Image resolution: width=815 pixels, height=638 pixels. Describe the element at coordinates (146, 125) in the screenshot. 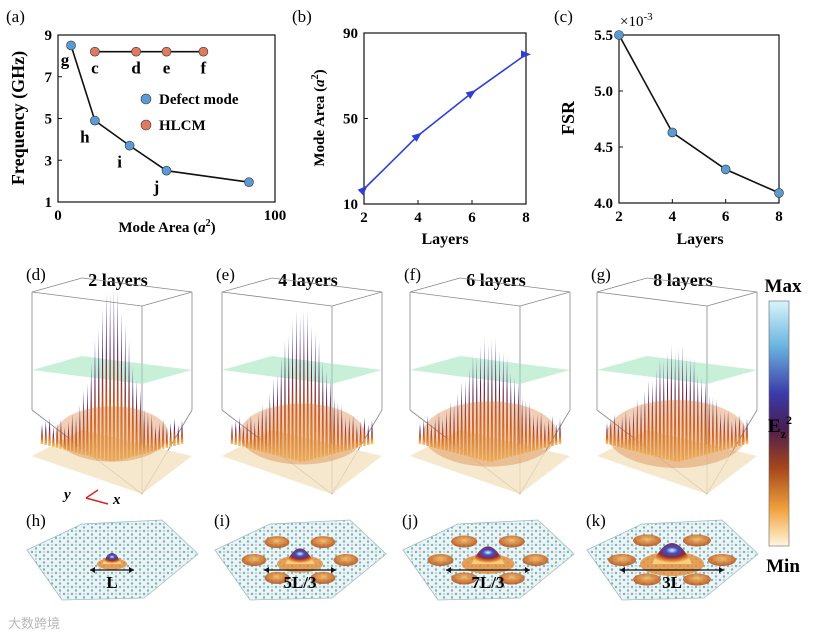

I see `legend-hlcm-marker` at that location.